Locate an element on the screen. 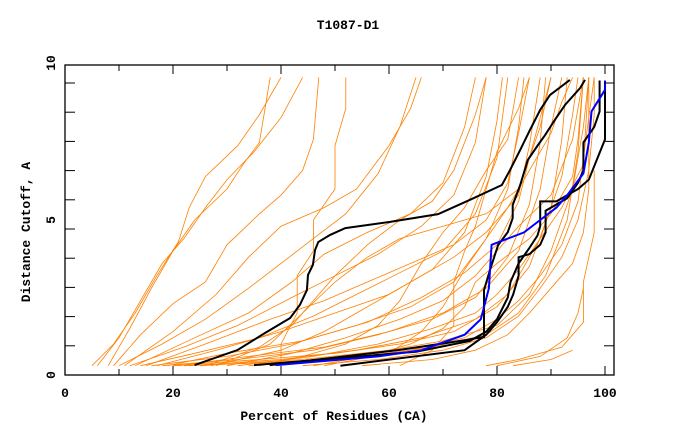 The image size is (680, 445). x-tick-label: 40 is located at coordinates (281, 393).